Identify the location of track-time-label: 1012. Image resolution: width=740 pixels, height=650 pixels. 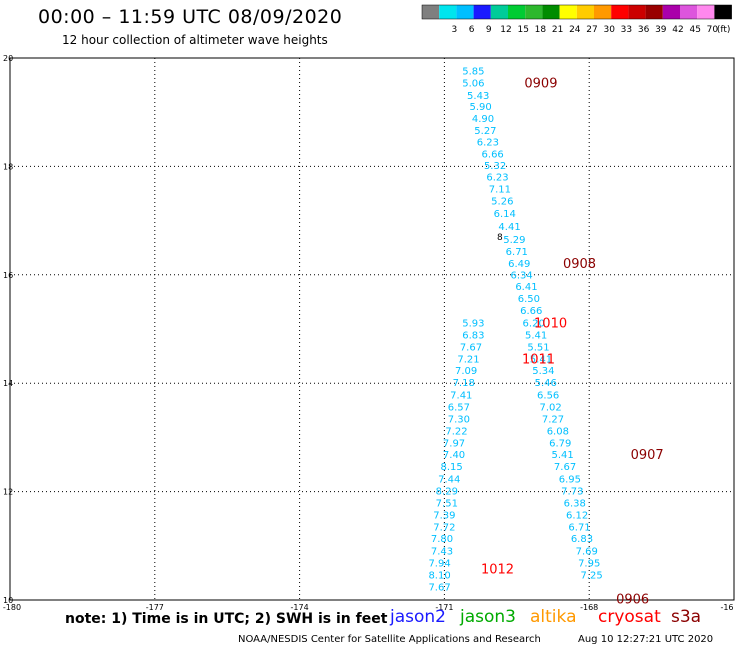
(497, 570).